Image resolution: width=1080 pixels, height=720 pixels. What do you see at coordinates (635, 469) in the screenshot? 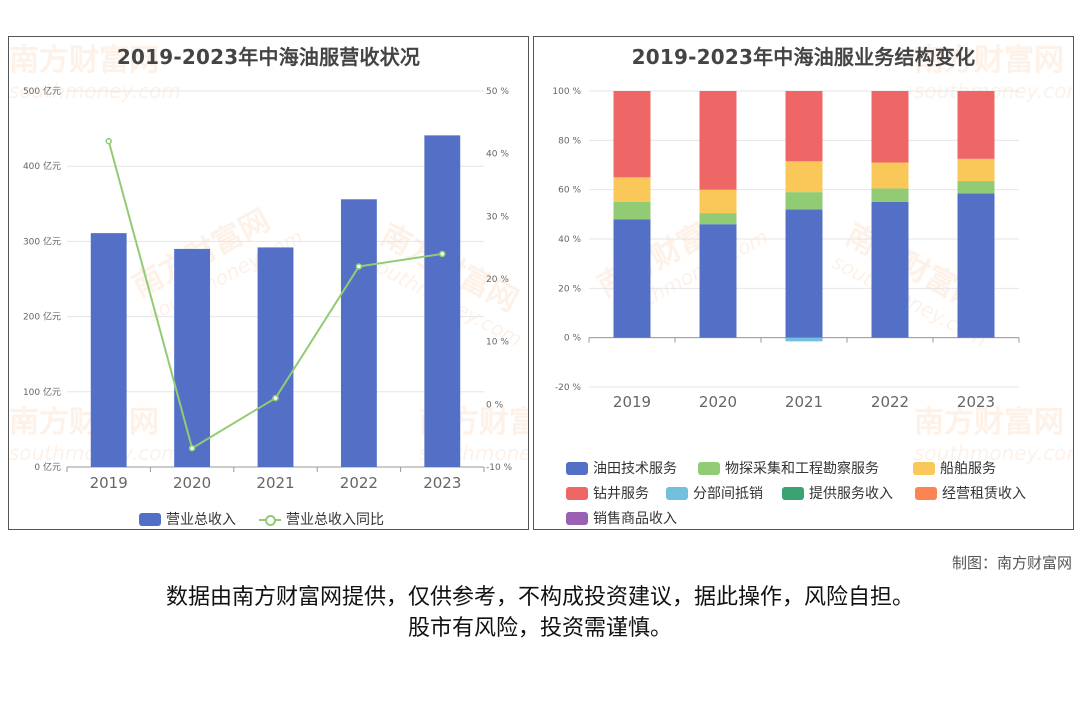
I see `legend-label: 油田技术服务` at bounding box center [635, 469].